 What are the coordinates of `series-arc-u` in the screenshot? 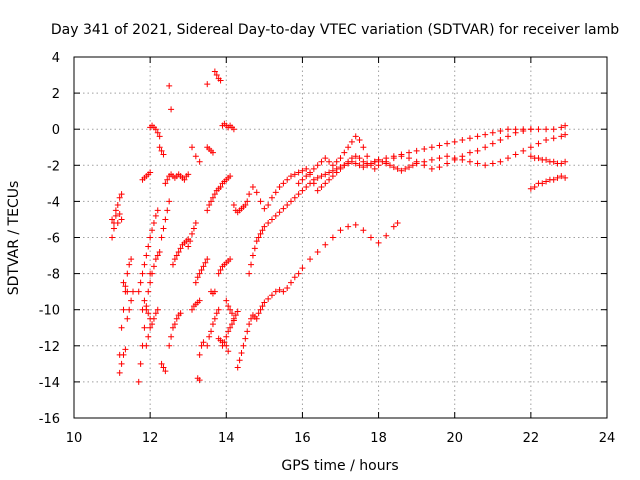 It's located at (192, 235).